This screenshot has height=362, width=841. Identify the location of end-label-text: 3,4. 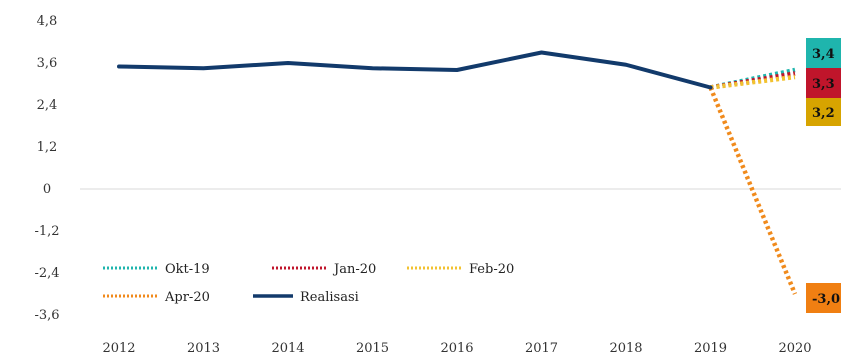
(823, 54).